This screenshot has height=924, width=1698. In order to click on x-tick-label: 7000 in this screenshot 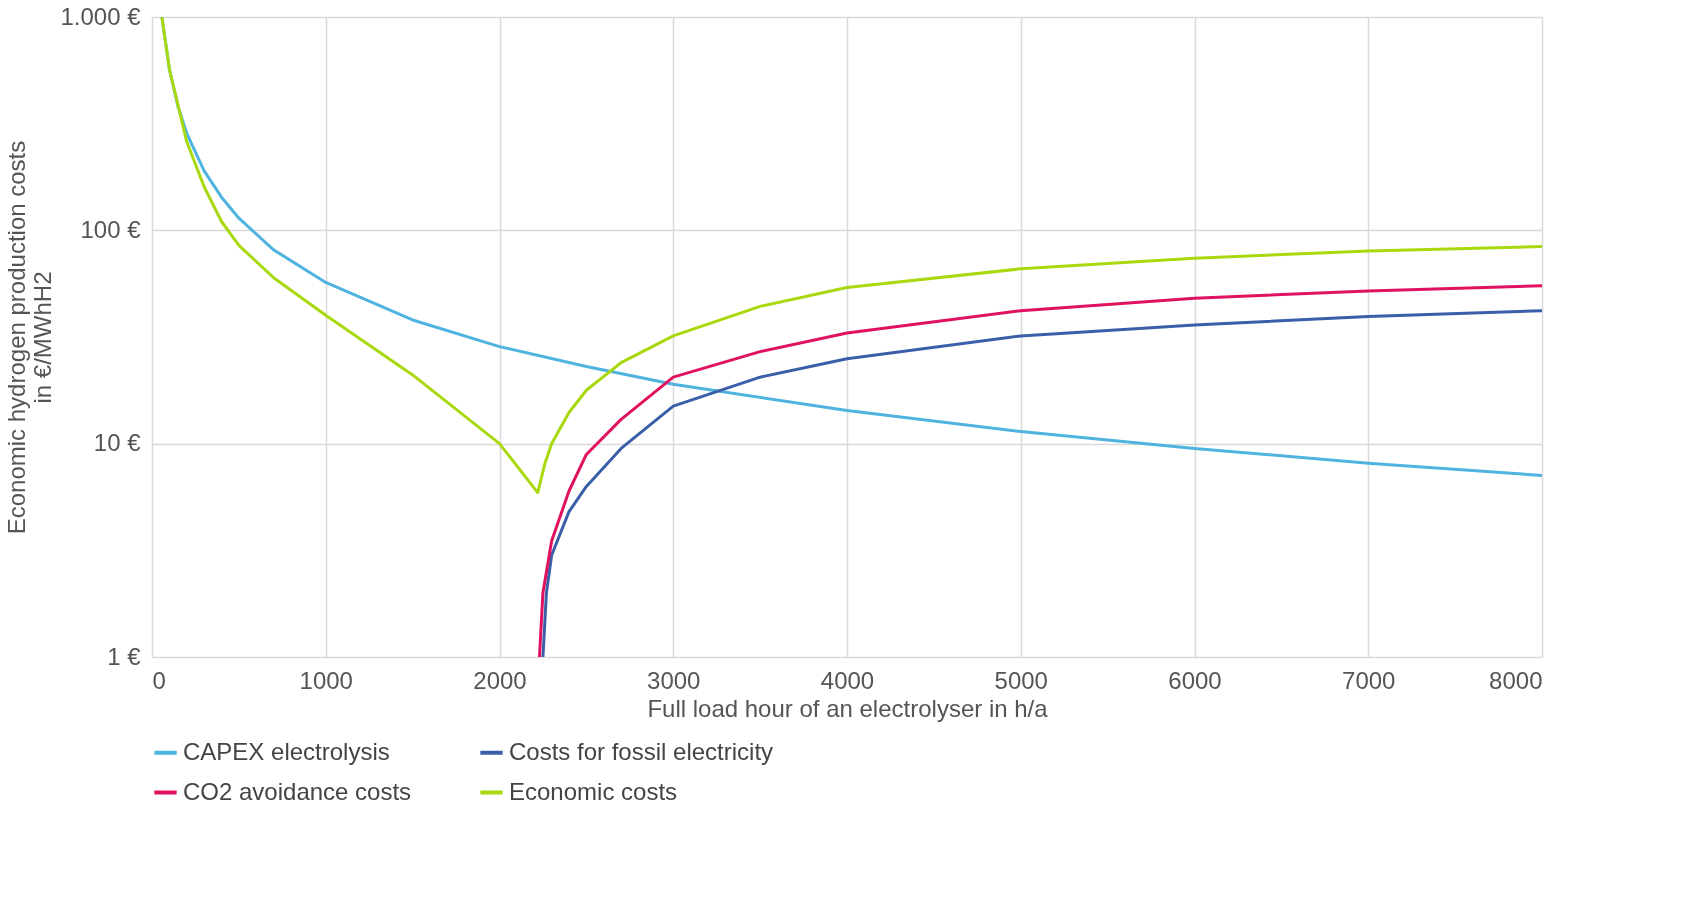, I will do `click(1369, 680)`.